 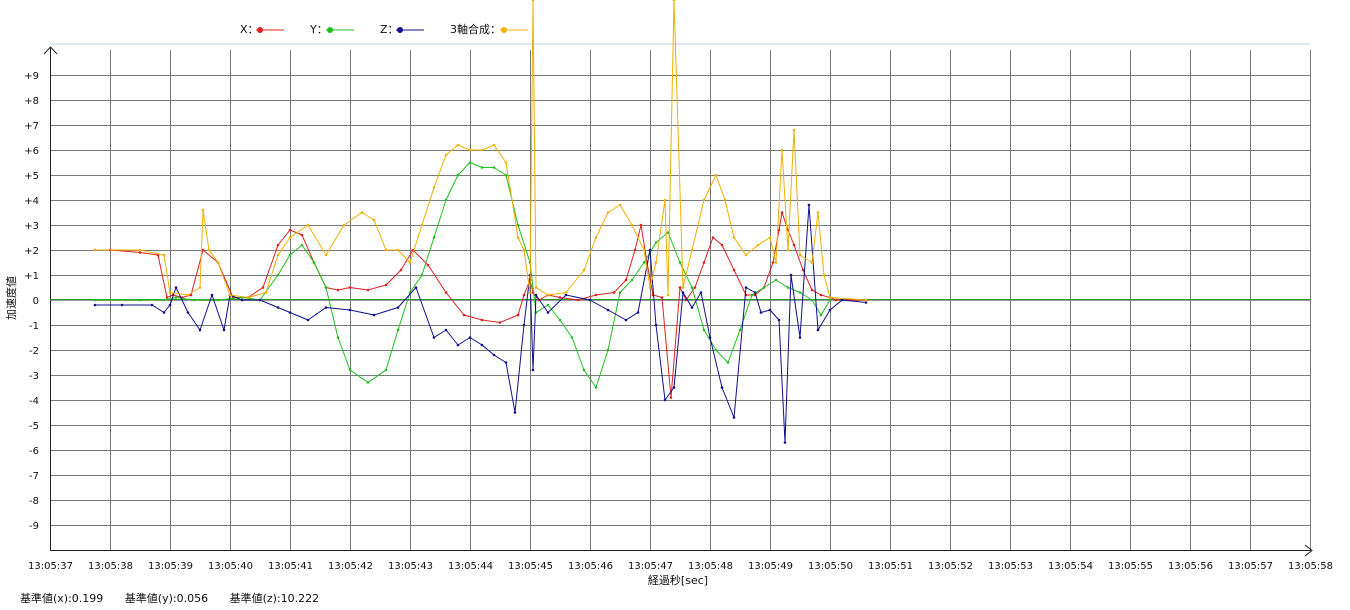 What do you see at coordinates (50, 566) in the screenshot?
I see `x-tick-label: 13:05:37` at bounding box center [50, 566].